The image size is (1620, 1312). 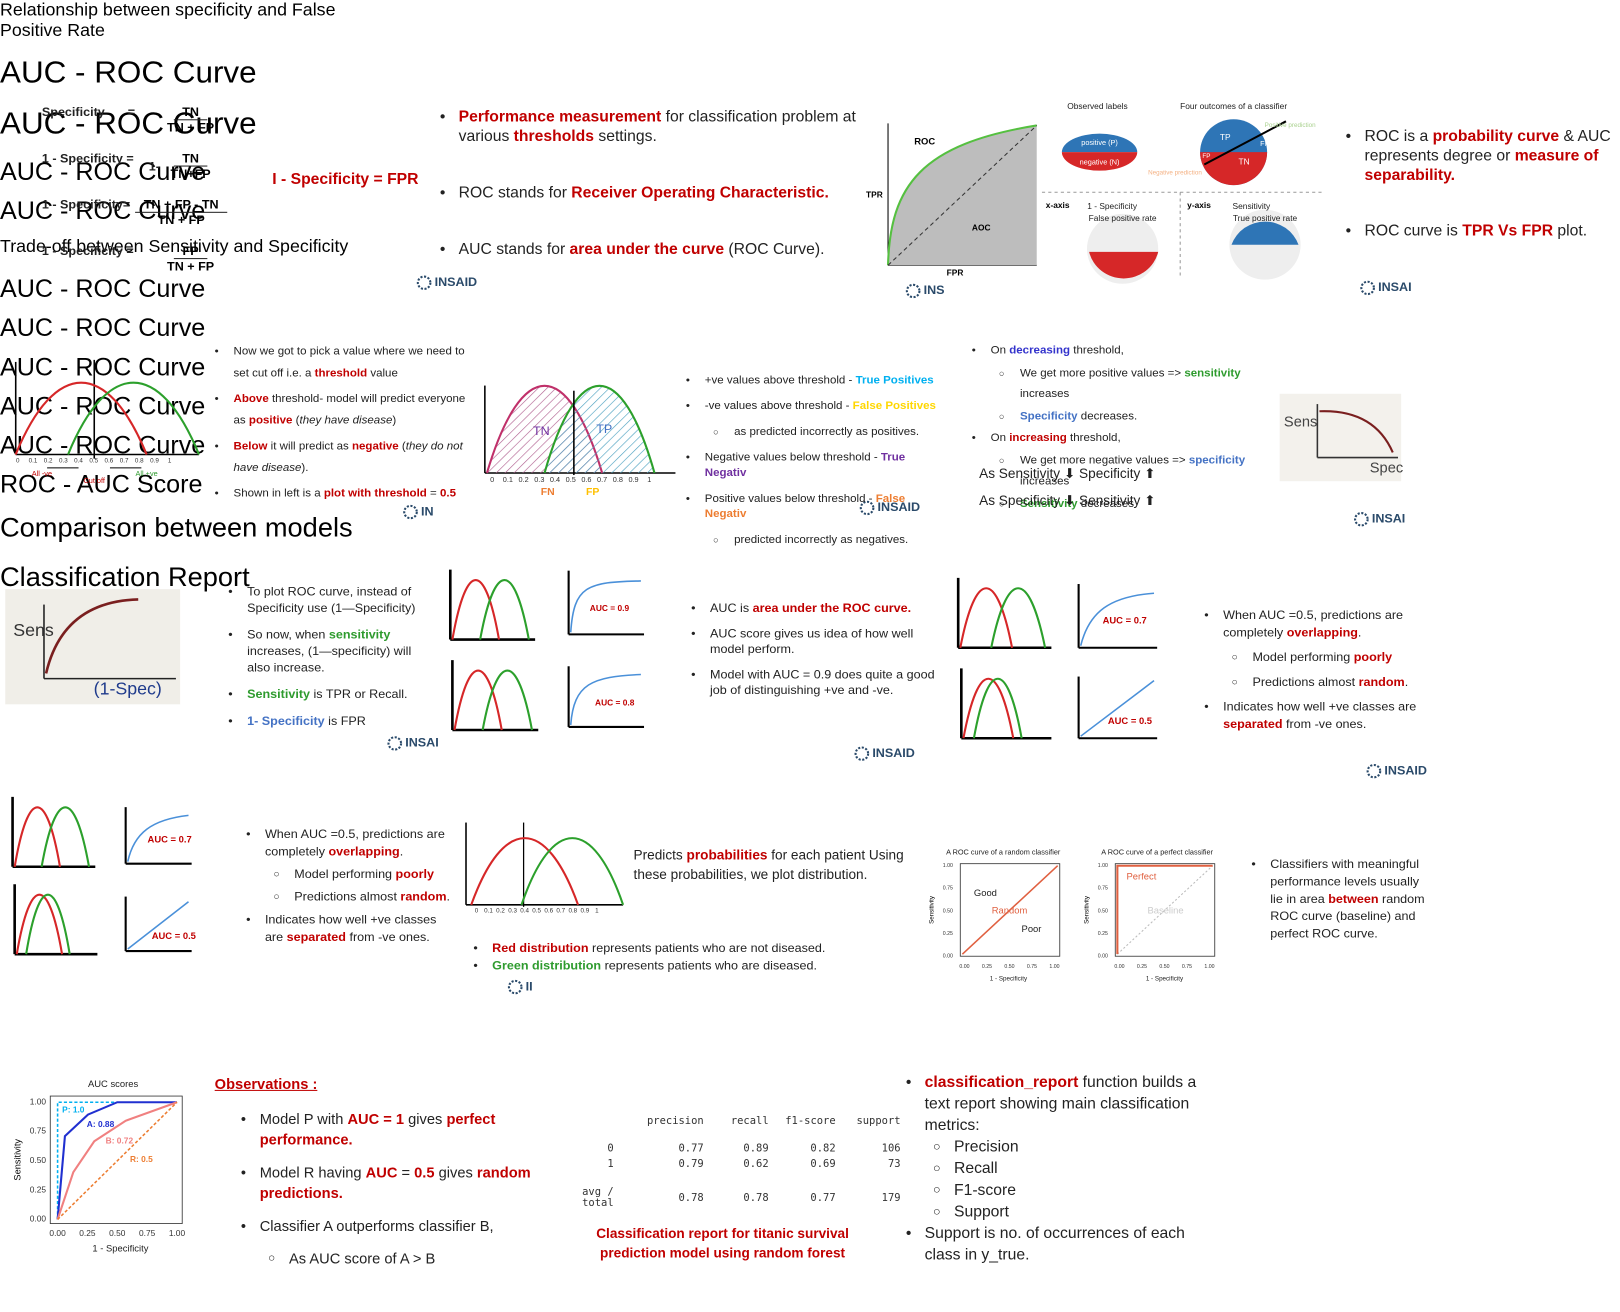 What do you see at coordinates (18, 460) in the screenshot?
I see `tick-label: 0` at bounding box center [18, 460].